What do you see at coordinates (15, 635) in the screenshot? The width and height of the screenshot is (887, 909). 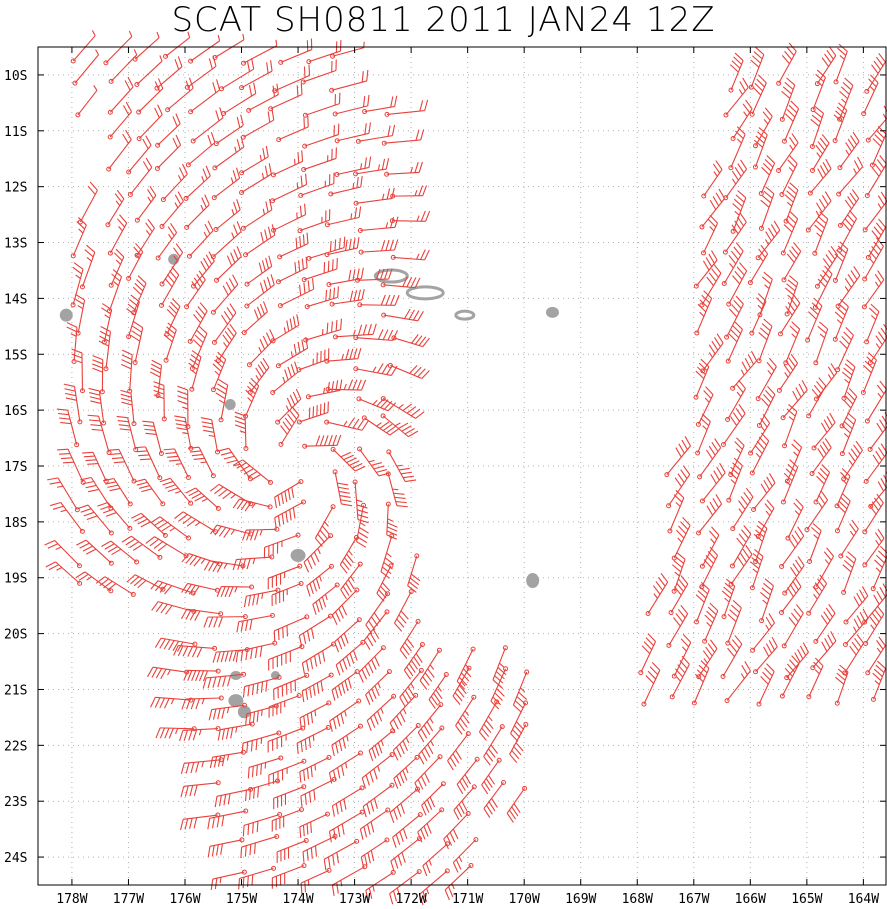 I see `lat-tick-label: 20S` at bounding box center [15, 635].